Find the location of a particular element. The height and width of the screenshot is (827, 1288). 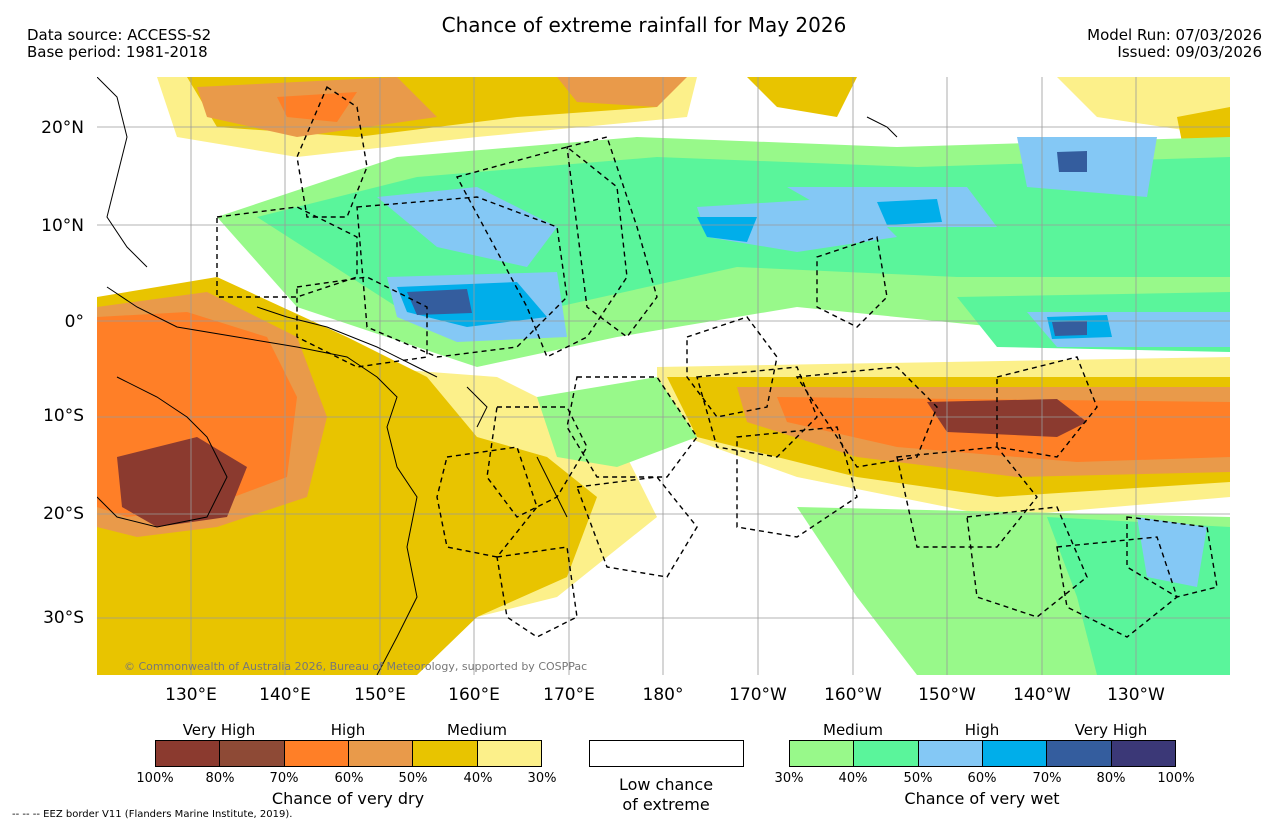

lon-label-150e: 150°E is located at coordinates (380, 695).